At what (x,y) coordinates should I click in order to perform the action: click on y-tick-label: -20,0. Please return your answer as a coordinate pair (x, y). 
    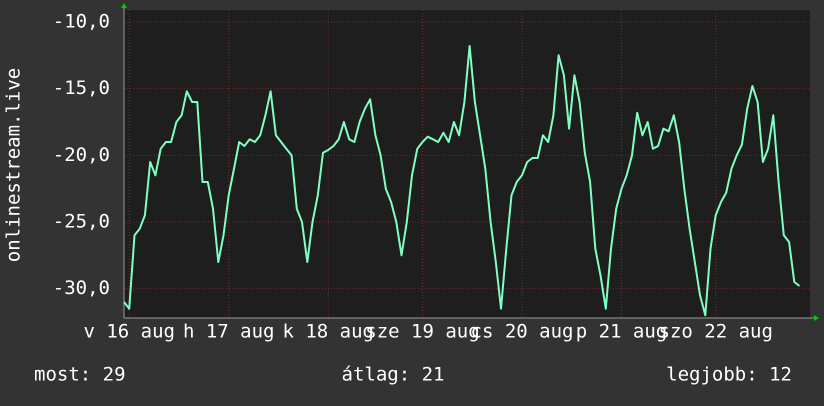
    Looking at the image, I should click on (81, 155).